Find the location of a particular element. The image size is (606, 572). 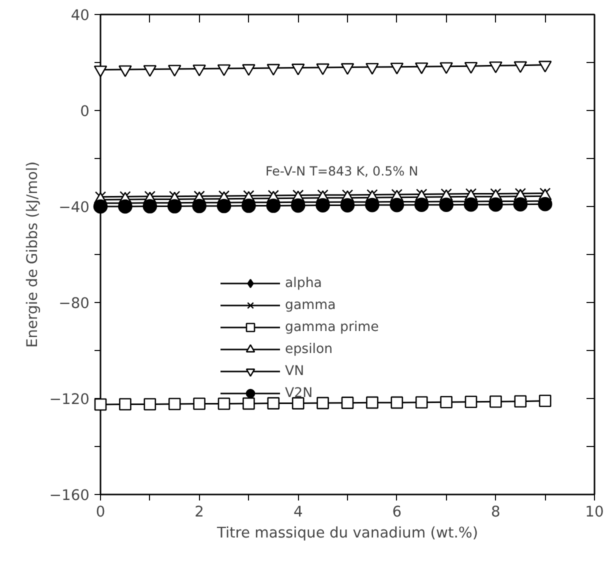

legend-label: epsilon is located at coordinates (309, 349).